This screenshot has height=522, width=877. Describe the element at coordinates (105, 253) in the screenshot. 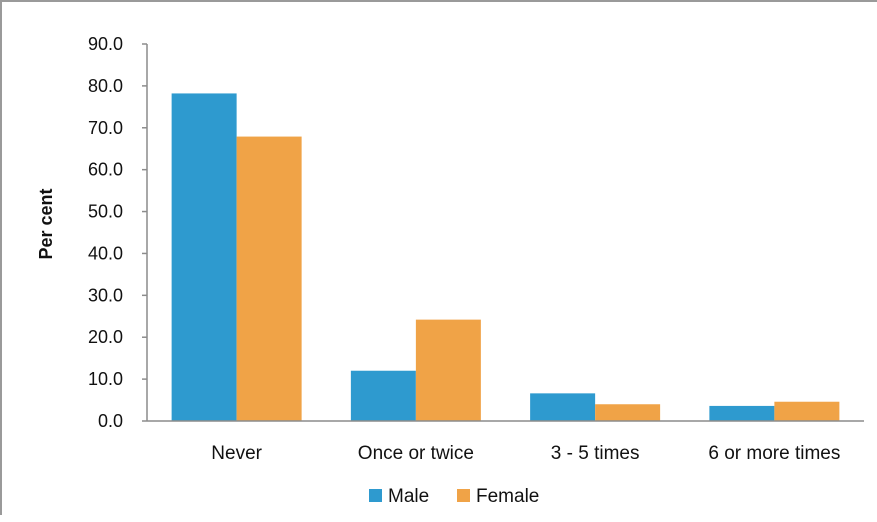

I see `y-tick-label: 40.0` at that location.